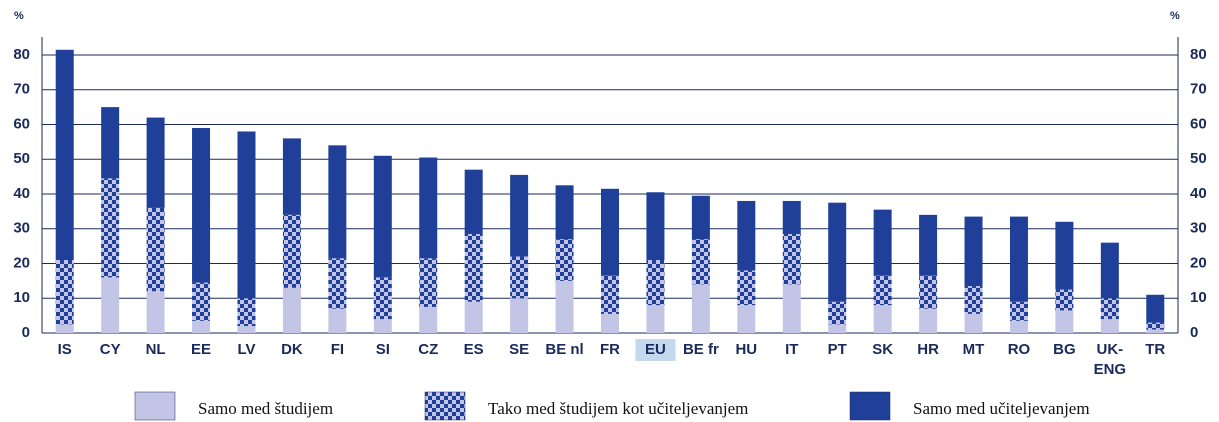 This screenshot has width=1219, height=422. What do you see at coordinates (701, 349) in the screenshot?
I see `x-tick-label: BE fr` at bounding box center [701, 349].